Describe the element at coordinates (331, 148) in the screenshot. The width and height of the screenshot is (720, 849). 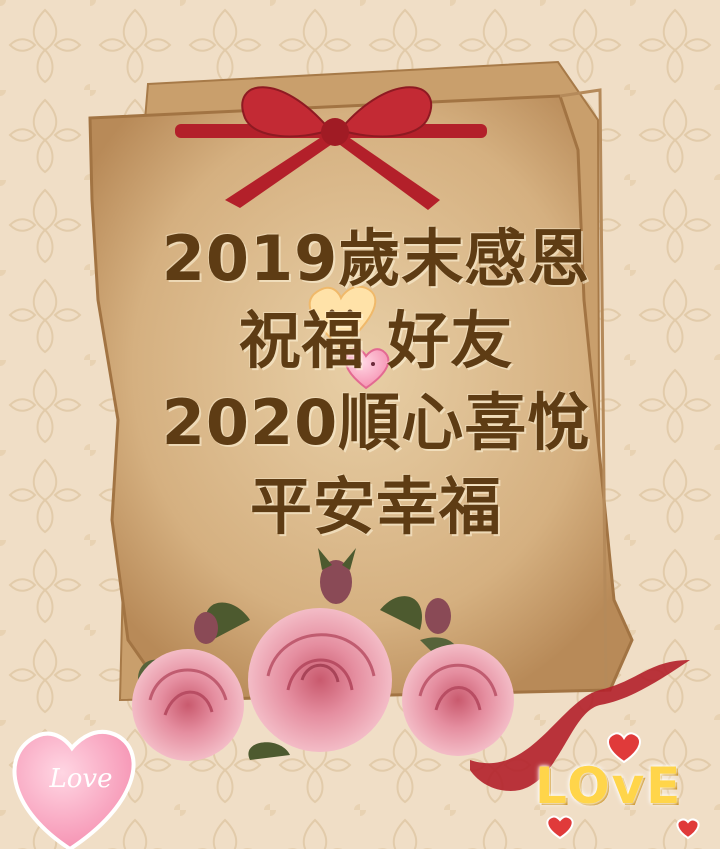
I see `red-ribbon-bow` at that location.